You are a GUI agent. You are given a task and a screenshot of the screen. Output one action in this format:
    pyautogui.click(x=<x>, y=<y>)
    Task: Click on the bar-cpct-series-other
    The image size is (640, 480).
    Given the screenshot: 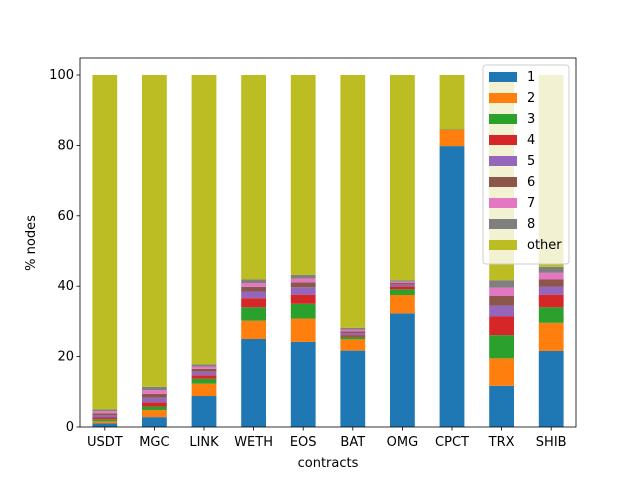 What is the action you would take?
    pyautogui.click(x=452, y=102)
    